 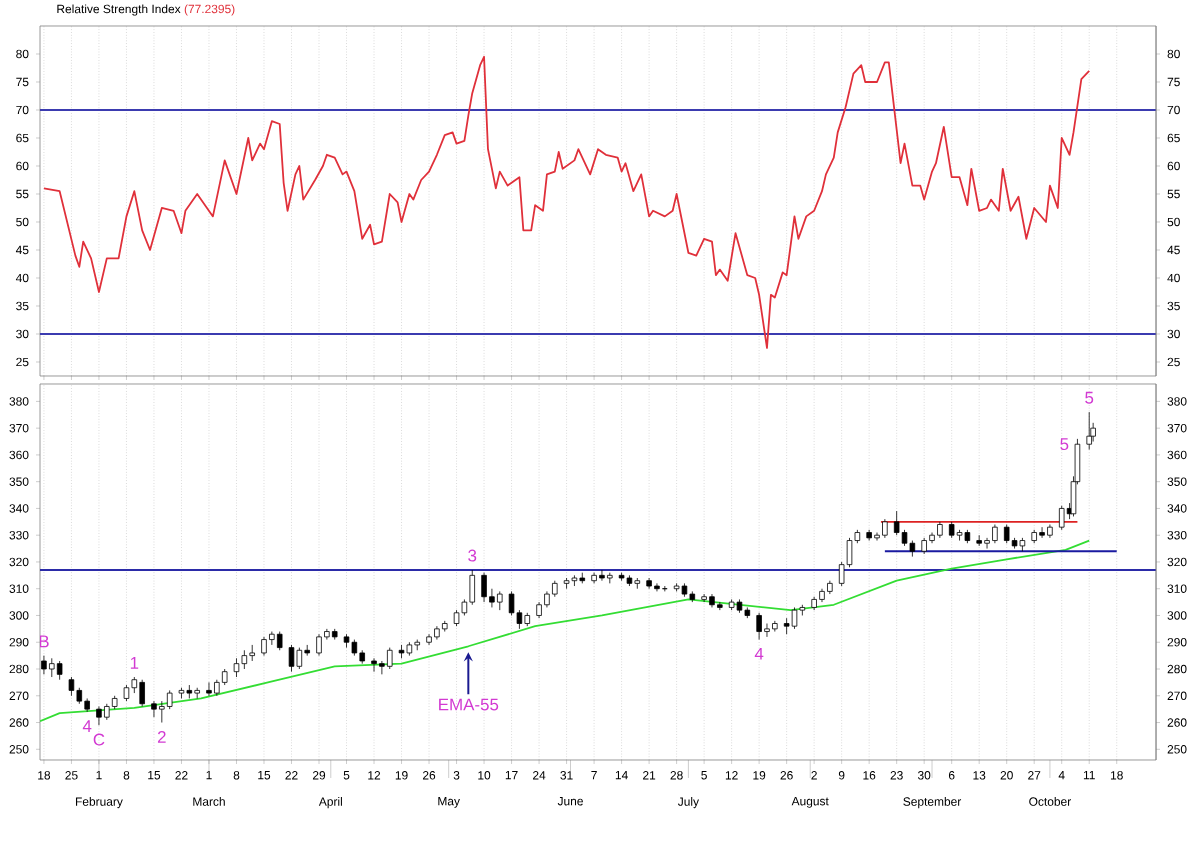 What do you see at coordinates (134, 662) in the screenshot?
I see `annotation: 1` at bounding box center [134, 662].